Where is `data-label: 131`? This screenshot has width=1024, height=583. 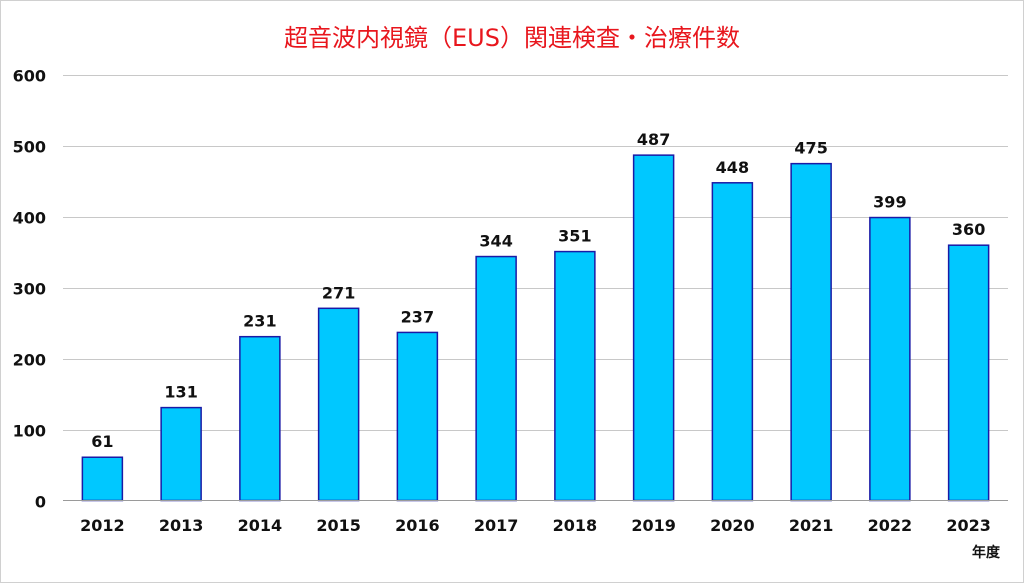 data-label: 131 is located at coordinates (180, 392).